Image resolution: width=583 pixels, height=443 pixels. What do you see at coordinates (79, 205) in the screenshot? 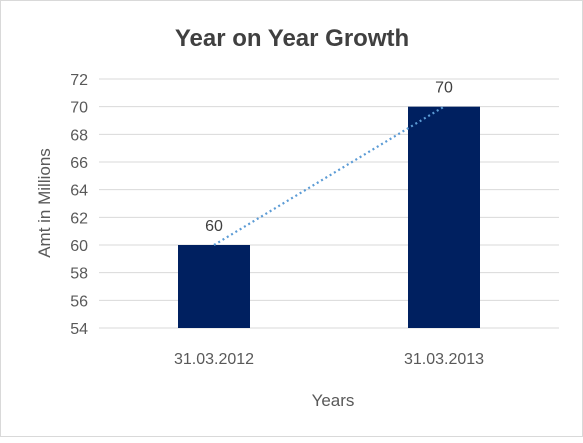
I see `y-axis-tick-labels: 54 56 58 60 62 64 66 68 70 72` at bounding box center [79, 205].